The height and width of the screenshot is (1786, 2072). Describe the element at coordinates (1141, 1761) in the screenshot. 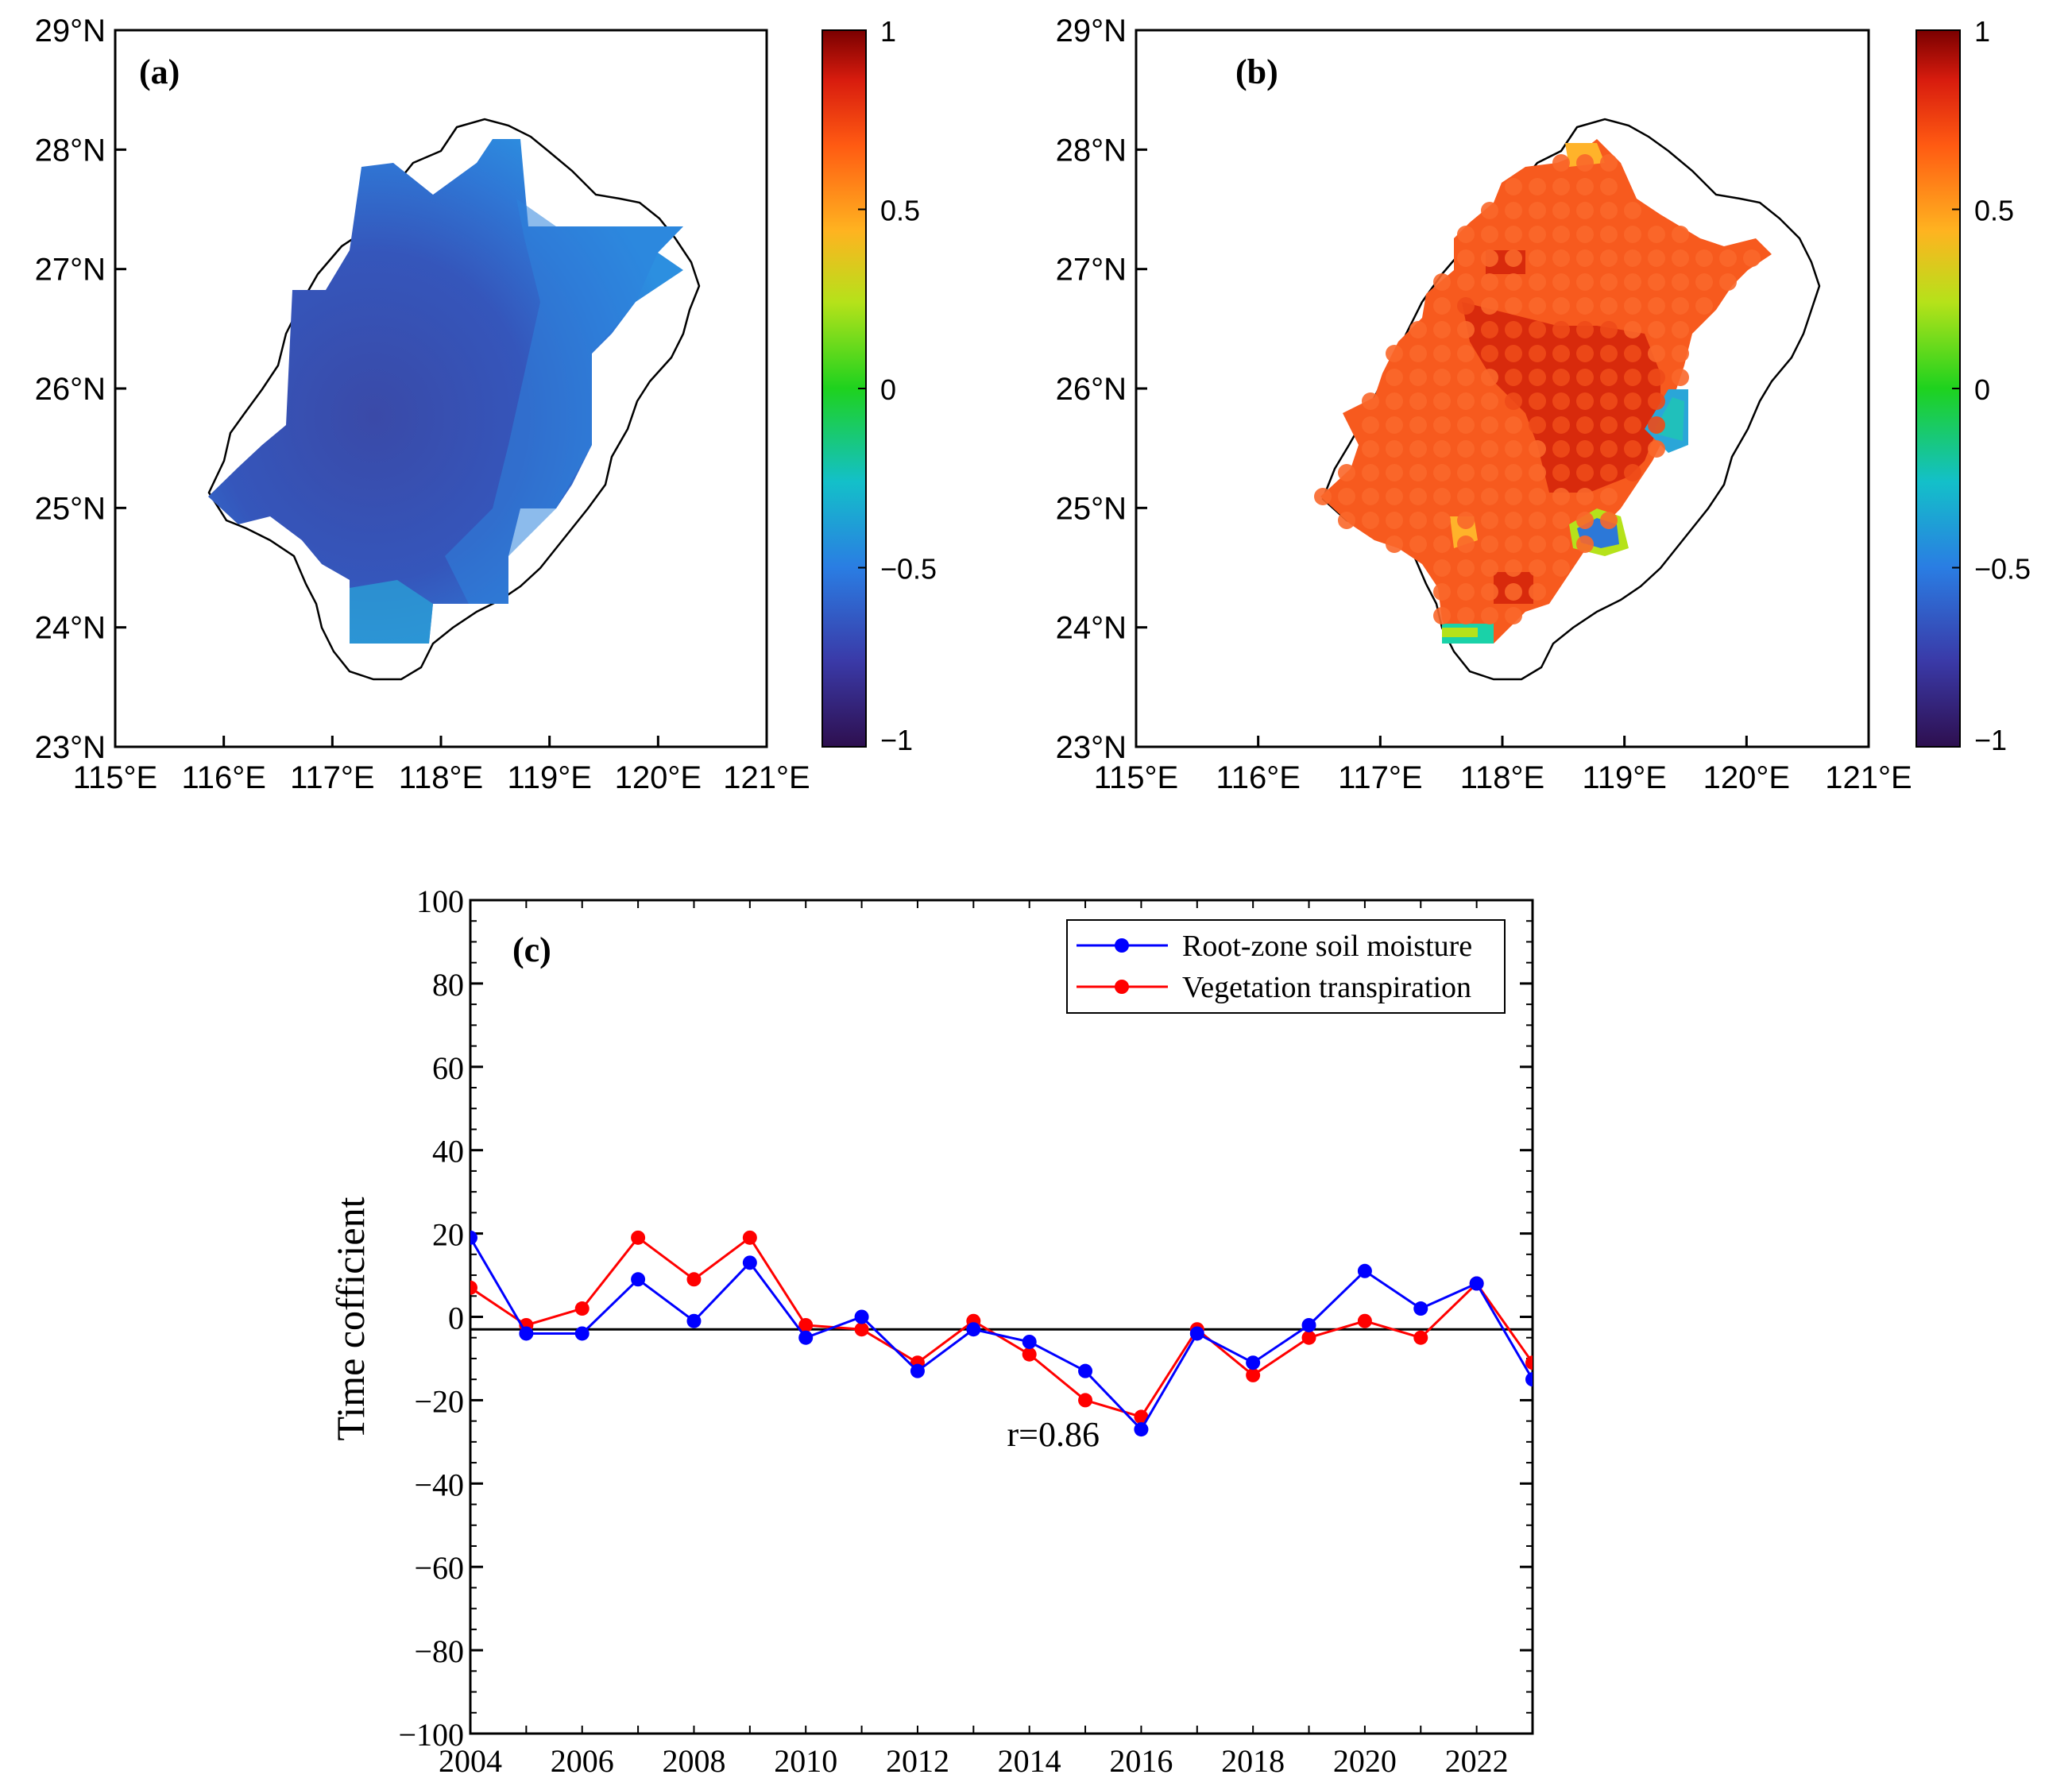

I see `x-tick-label: 2016` at that location.